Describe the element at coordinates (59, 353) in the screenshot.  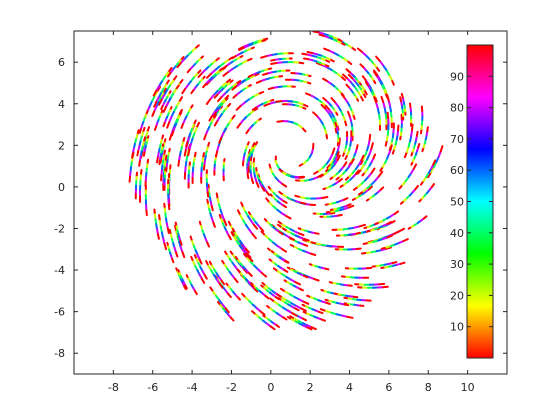
I see `y-tick-label: -8` at that location.